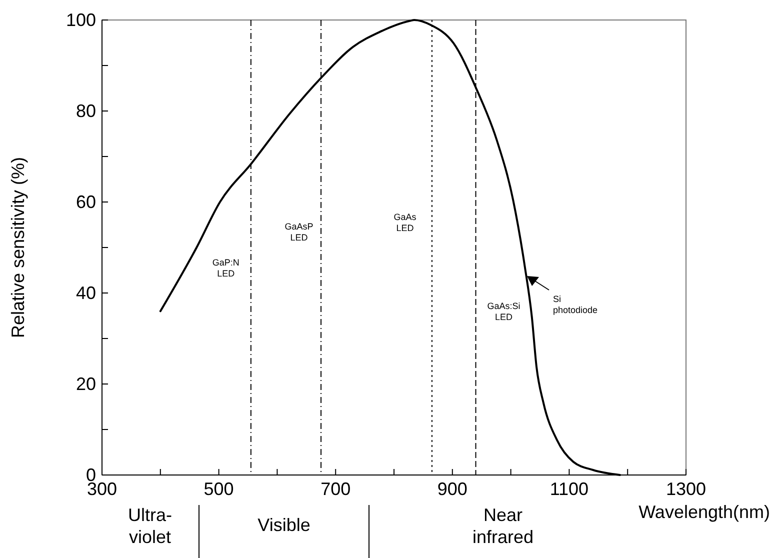 The image size is (774, 558). Describe the element at coordinates (503, 311) in the screenshot. I see `ref-line-label: GaAs:Si LED` at that location.